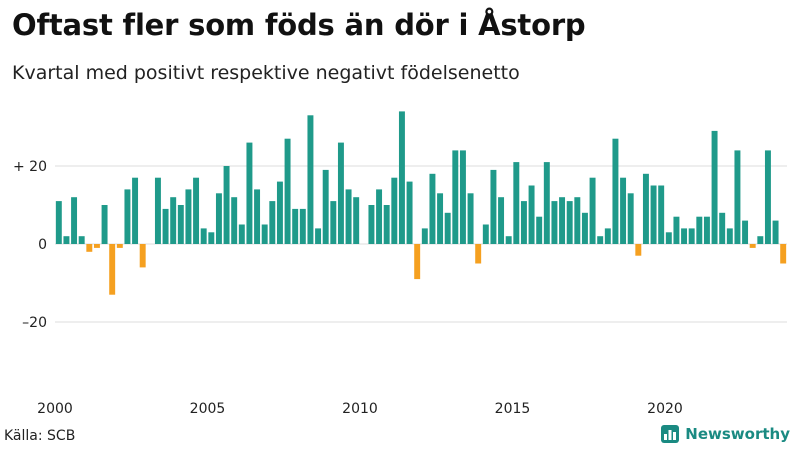 This screenshot has width=800, height=450. What do you see at coordinates (665, 409) in the screenshot?
I see `x-tick-label: 2020` at bounding box center [665, 409].